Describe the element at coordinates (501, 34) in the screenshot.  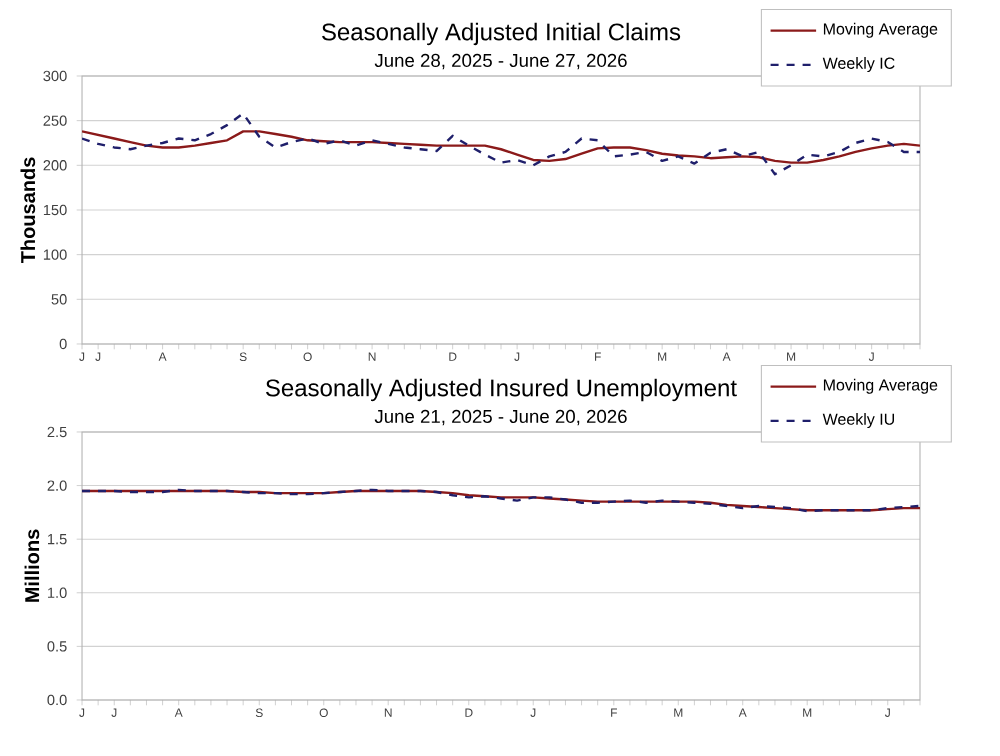
I see `chart-title: Seasonally Adjusted Initial Claims` at that location.